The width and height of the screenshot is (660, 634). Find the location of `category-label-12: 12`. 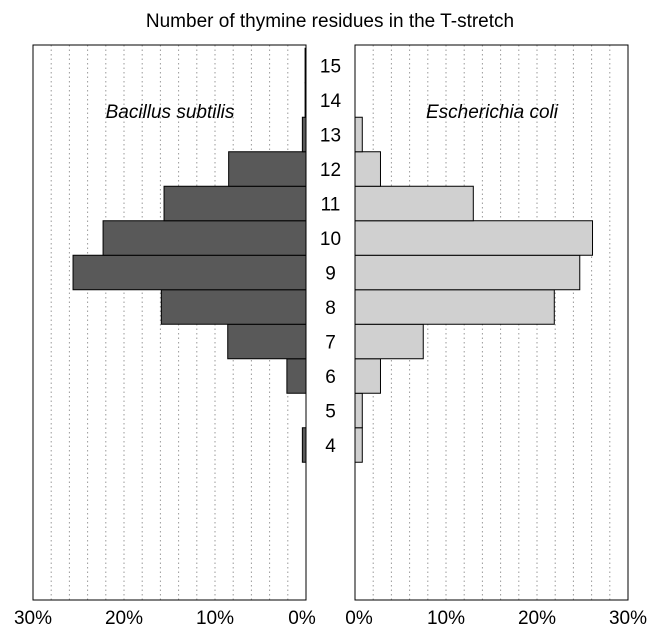

category-label-12: 12 is located at coordinates (330, 170).